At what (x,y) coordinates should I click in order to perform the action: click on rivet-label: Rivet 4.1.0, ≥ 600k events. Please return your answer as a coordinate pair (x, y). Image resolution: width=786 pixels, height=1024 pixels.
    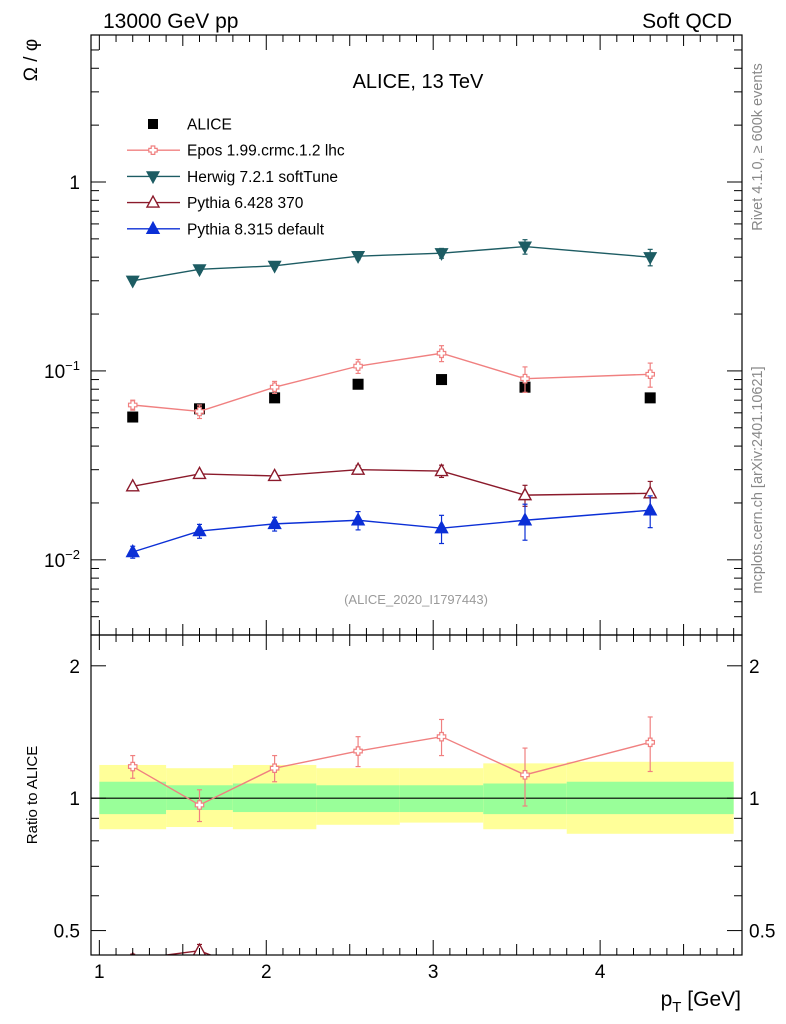
    Looking at the image, I should click on (758, 147).